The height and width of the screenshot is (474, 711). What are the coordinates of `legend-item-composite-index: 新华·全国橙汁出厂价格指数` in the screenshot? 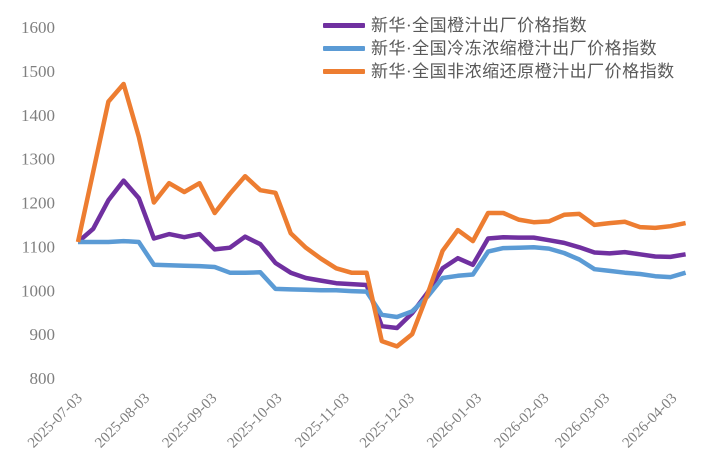 It's located at (499, 25).